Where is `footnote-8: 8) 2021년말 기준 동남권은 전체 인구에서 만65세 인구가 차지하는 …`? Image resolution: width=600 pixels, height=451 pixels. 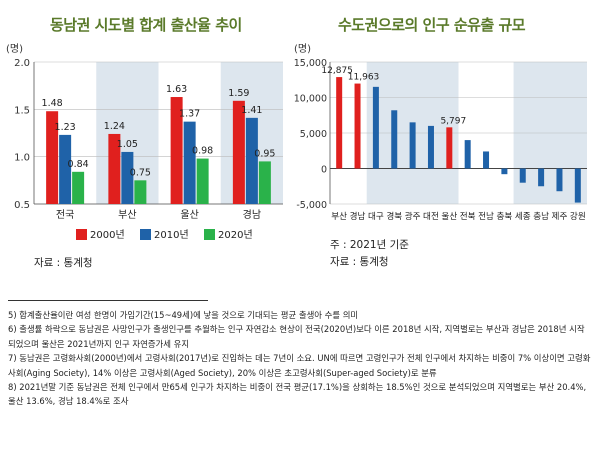 footnote-8: 8) 2021년말 기준 동남권은 전체 인구에서 만65세 인구가 차지하는 … is located at coordinates (297, 394).